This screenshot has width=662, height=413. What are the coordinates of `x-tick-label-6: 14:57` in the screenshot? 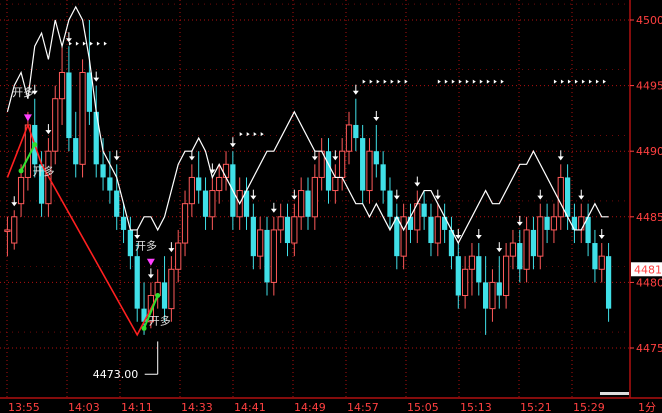 It's located at (363, 407).